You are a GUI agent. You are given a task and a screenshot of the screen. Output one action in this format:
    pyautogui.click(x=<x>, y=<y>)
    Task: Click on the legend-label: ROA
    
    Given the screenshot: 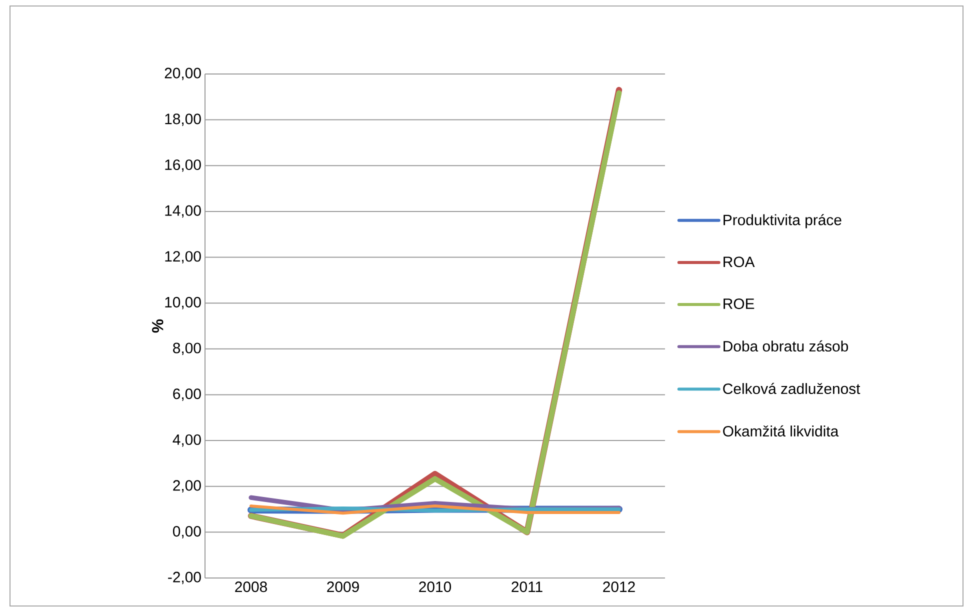 What is the action you would take?
    pyautogui.click(x=739, y=262)
    